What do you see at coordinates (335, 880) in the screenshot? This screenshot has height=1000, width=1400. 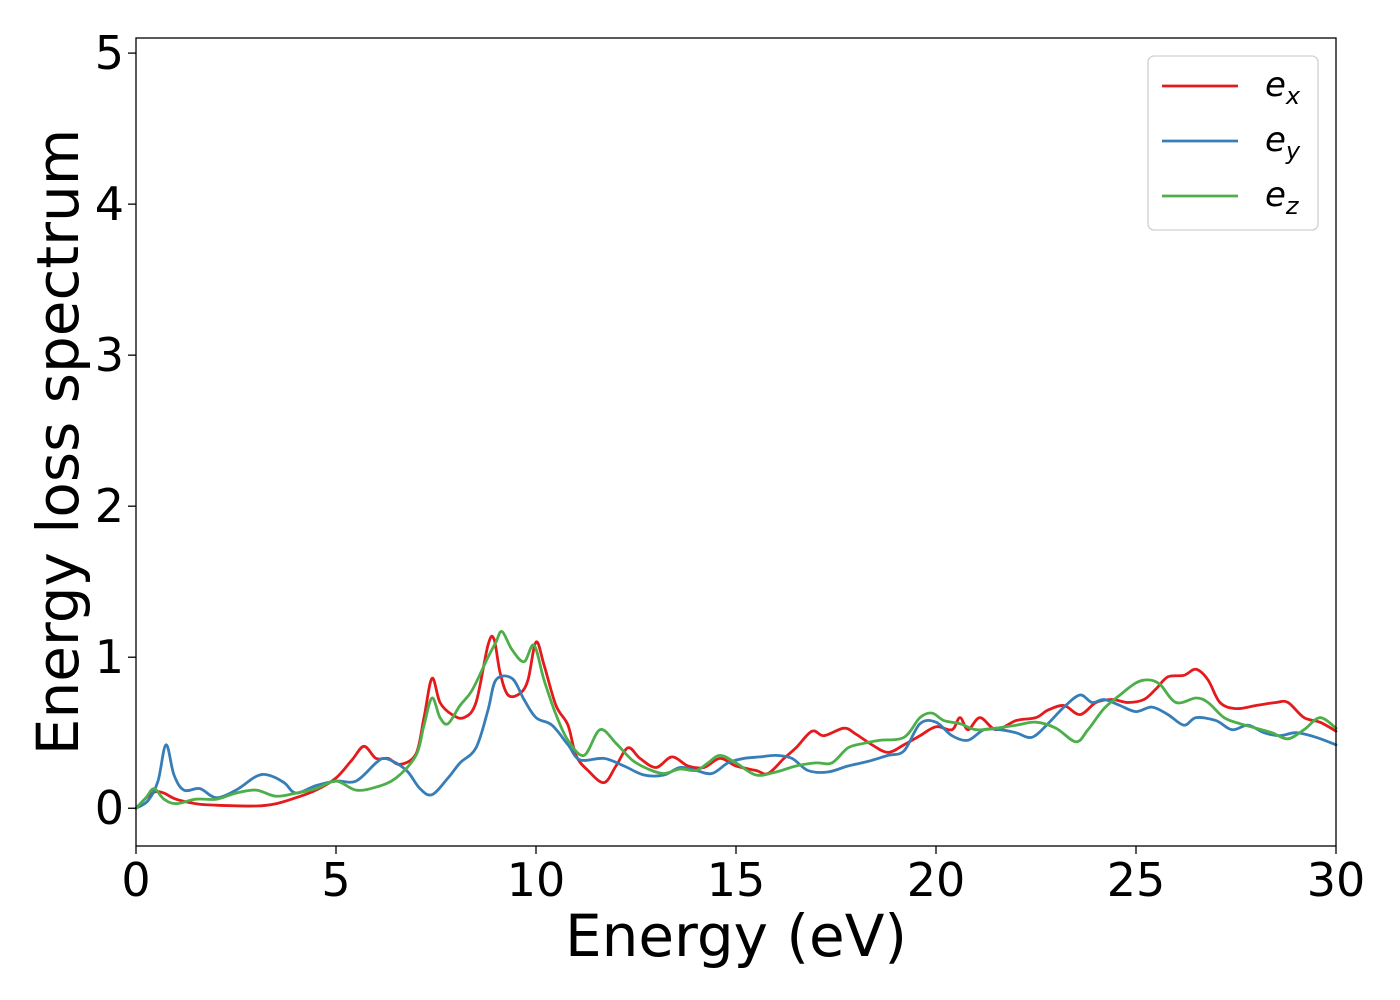 I see `x-tick-label: 5` at bounding box center [335, 880].